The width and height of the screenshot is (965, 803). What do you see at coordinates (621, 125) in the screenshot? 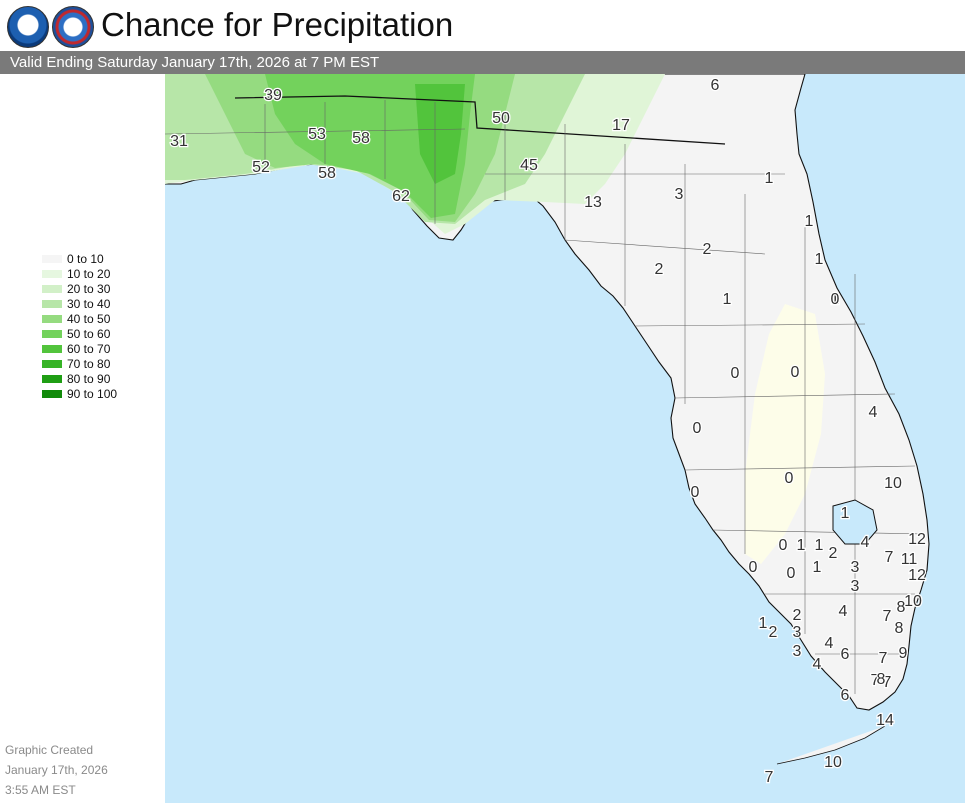
I see `precip-value-label: 17` at bounding box center [621, 125].